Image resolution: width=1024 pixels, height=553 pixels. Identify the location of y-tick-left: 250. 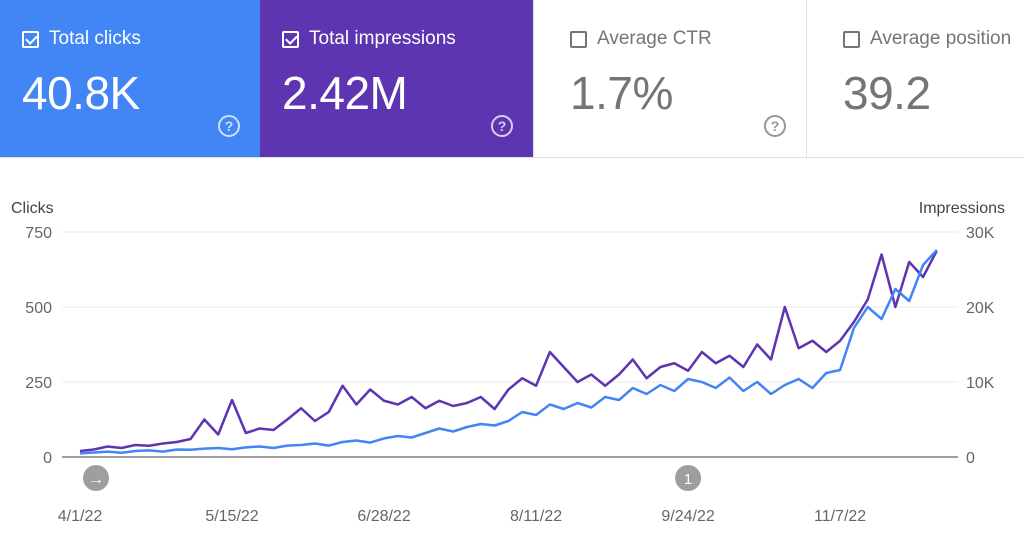
(38, 383).